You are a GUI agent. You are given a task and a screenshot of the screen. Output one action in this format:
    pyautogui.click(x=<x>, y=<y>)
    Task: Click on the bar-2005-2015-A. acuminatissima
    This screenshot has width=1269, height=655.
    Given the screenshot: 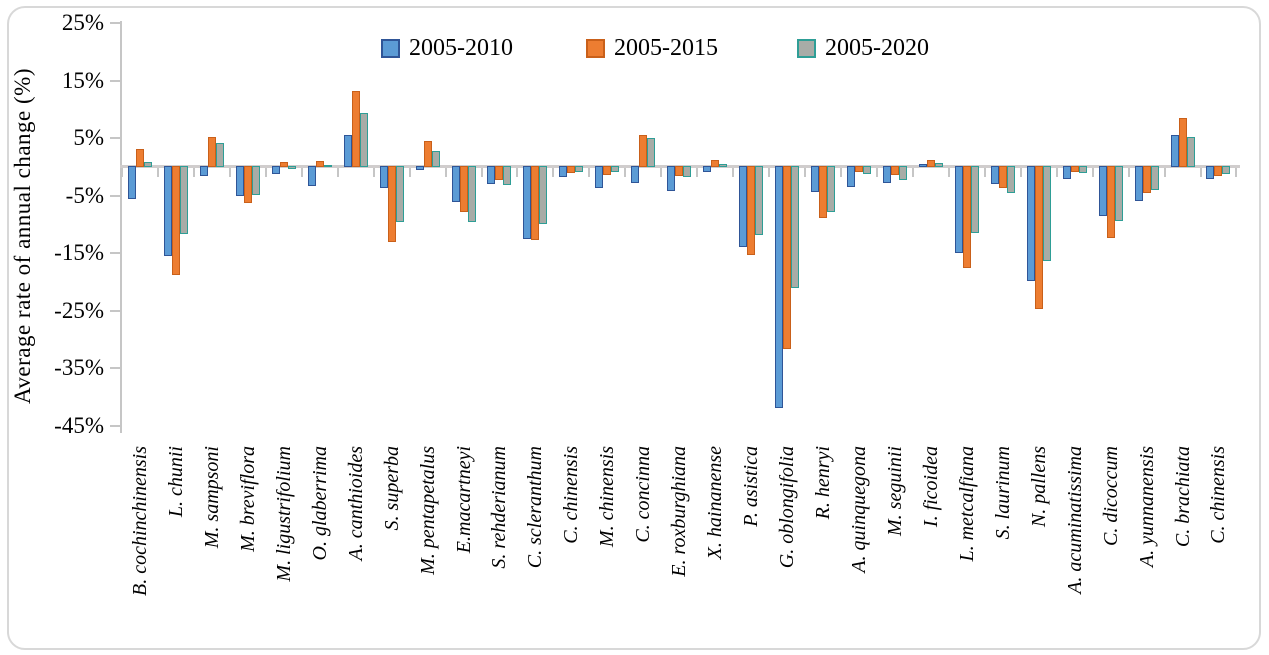 What is the action you would take?
    pyautogui.click(x=1074, y=169)
    